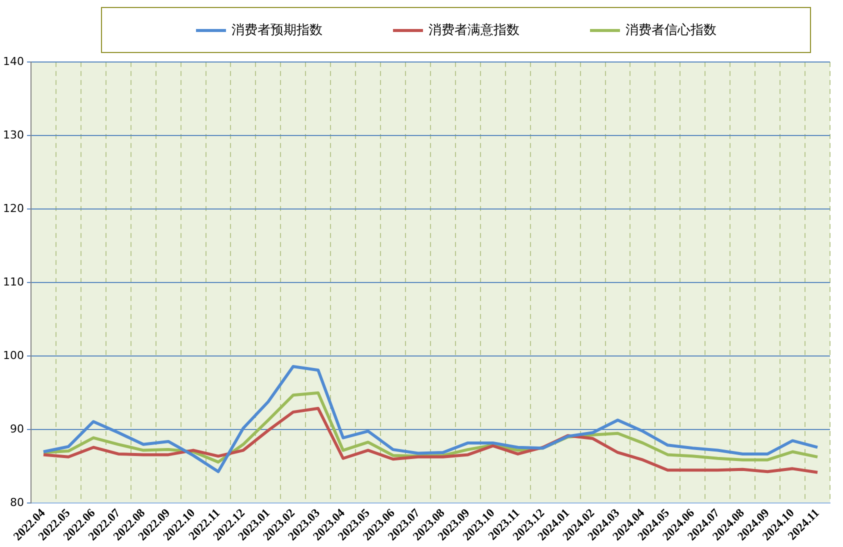  Describe the element at coordinates (277, 30) in the screenshot. I see `legend-label: 消费者预期指数` at that location.